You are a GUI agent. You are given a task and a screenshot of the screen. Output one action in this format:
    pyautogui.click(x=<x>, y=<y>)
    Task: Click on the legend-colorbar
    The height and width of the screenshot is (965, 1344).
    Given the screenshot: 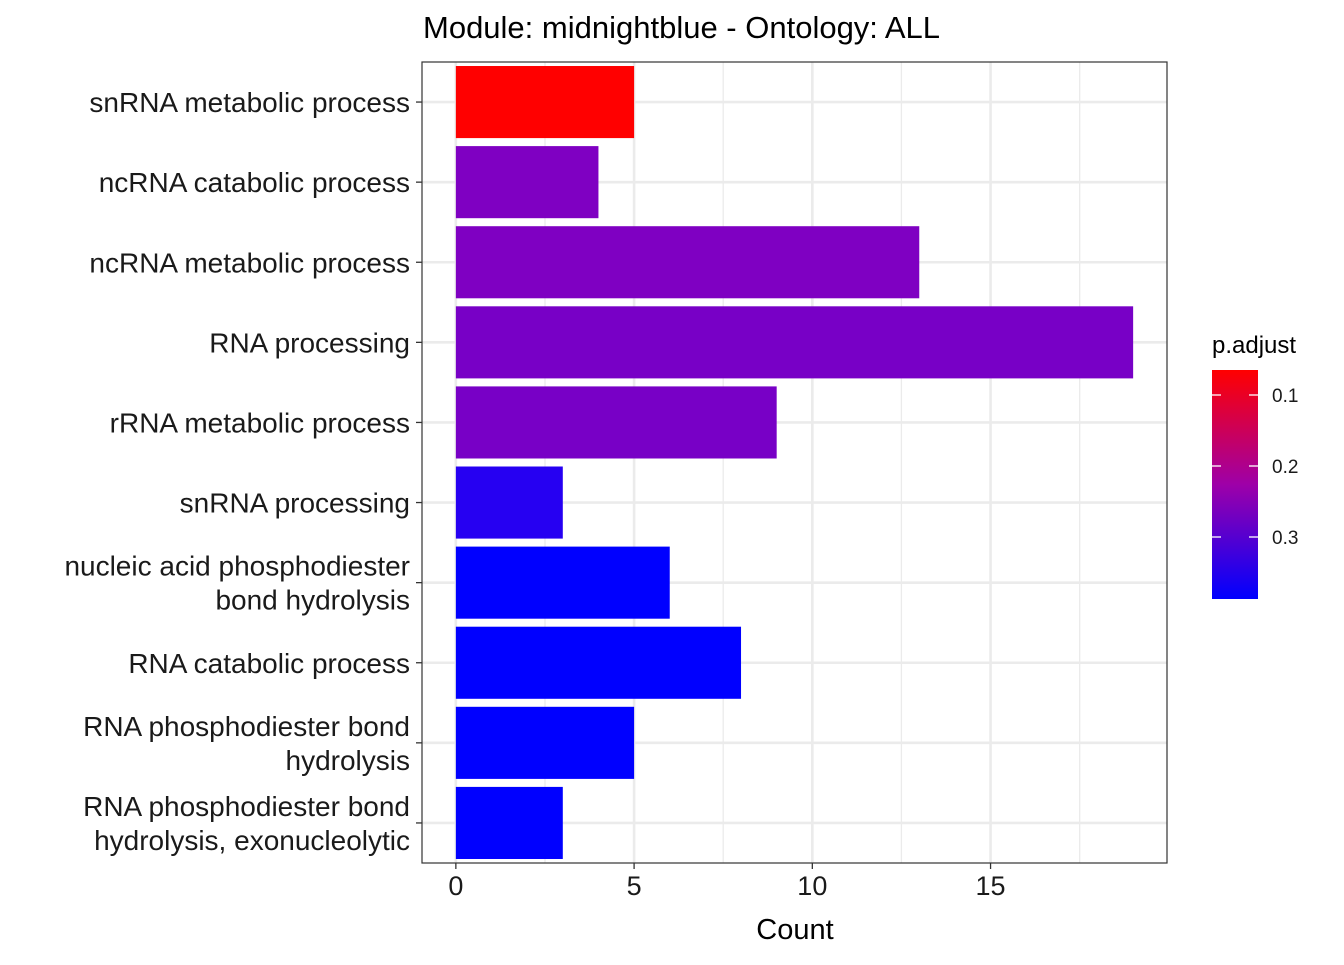 What is the action you would take?
    pyautogui.click(x=1235, y=484)
    